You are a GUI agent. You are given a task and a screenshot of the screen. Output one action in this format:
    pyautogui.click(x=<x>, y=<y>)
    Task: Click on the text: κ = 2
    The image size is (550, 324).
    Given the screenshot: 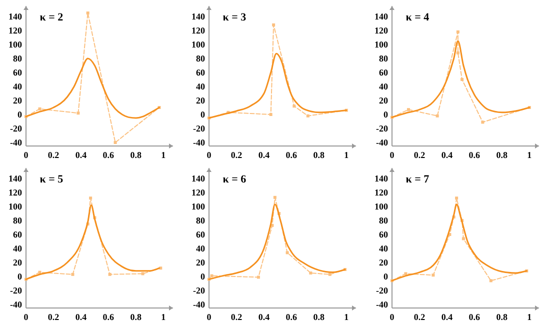 What is the action you would take?
    pyautogui.click(x=52, y=17)
    